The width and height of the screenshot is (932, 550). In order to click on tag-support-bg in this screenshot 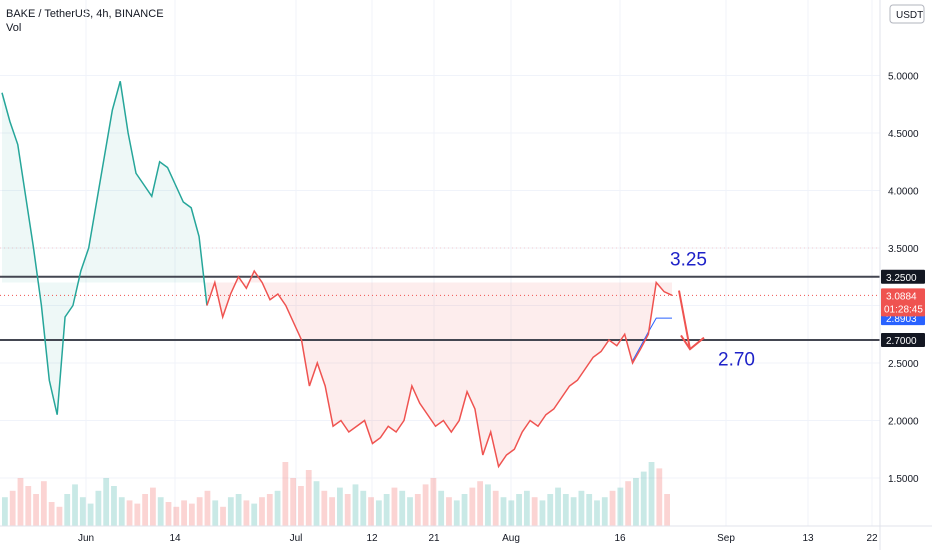, I will do `click(903, 340)`.